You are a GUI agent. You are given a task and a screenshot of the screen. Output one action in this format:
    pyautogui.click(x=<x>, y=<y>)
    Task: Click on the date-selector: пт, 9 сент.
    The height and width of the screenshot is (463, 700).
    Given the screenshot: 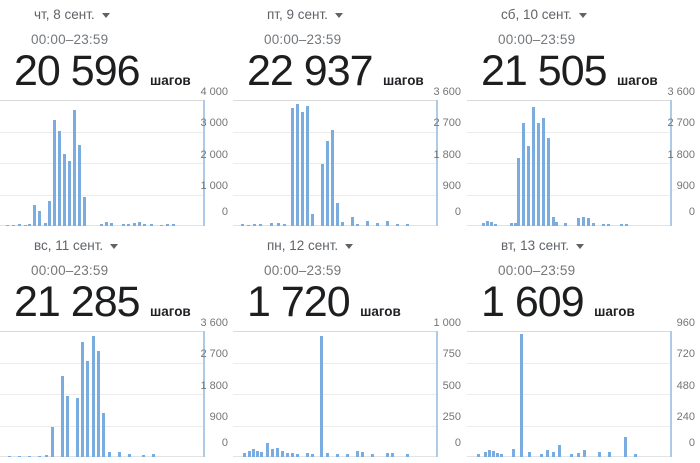 What is the action you would take?
    pyautogui.click(x=350, y=11)
    